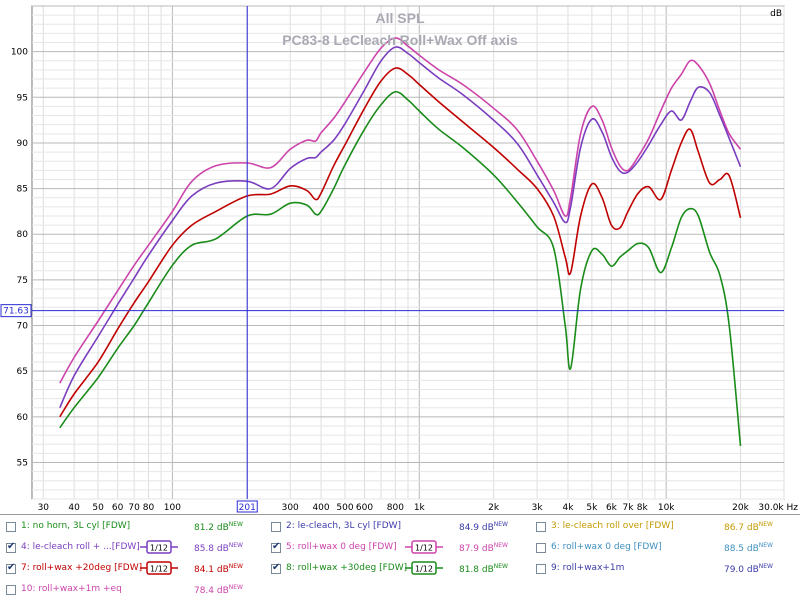  I want to click on x-tick-label: 500, so click(344, 508).